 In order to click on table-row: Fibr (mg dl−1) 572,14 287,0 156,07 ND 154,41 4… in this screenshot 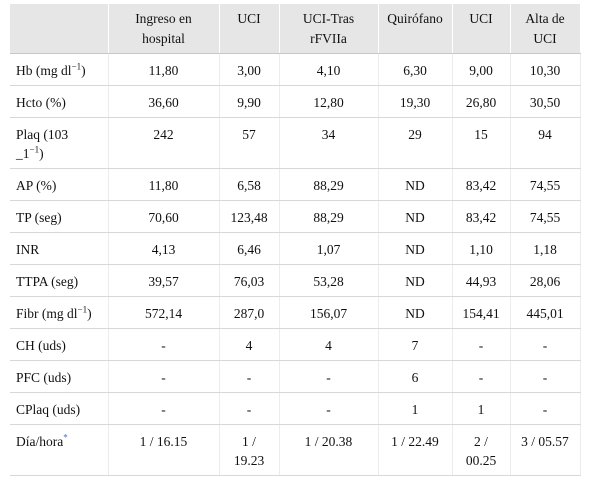, I will do `click(295, 312)`.